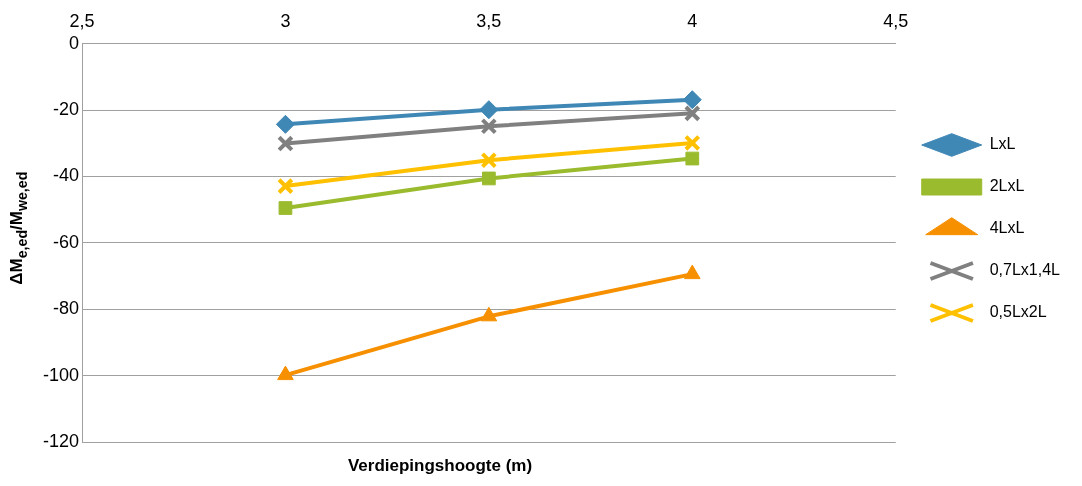 This screenshot has height=486, width=1082. I want to click on y-tick-label: 0, so click(74, 42).